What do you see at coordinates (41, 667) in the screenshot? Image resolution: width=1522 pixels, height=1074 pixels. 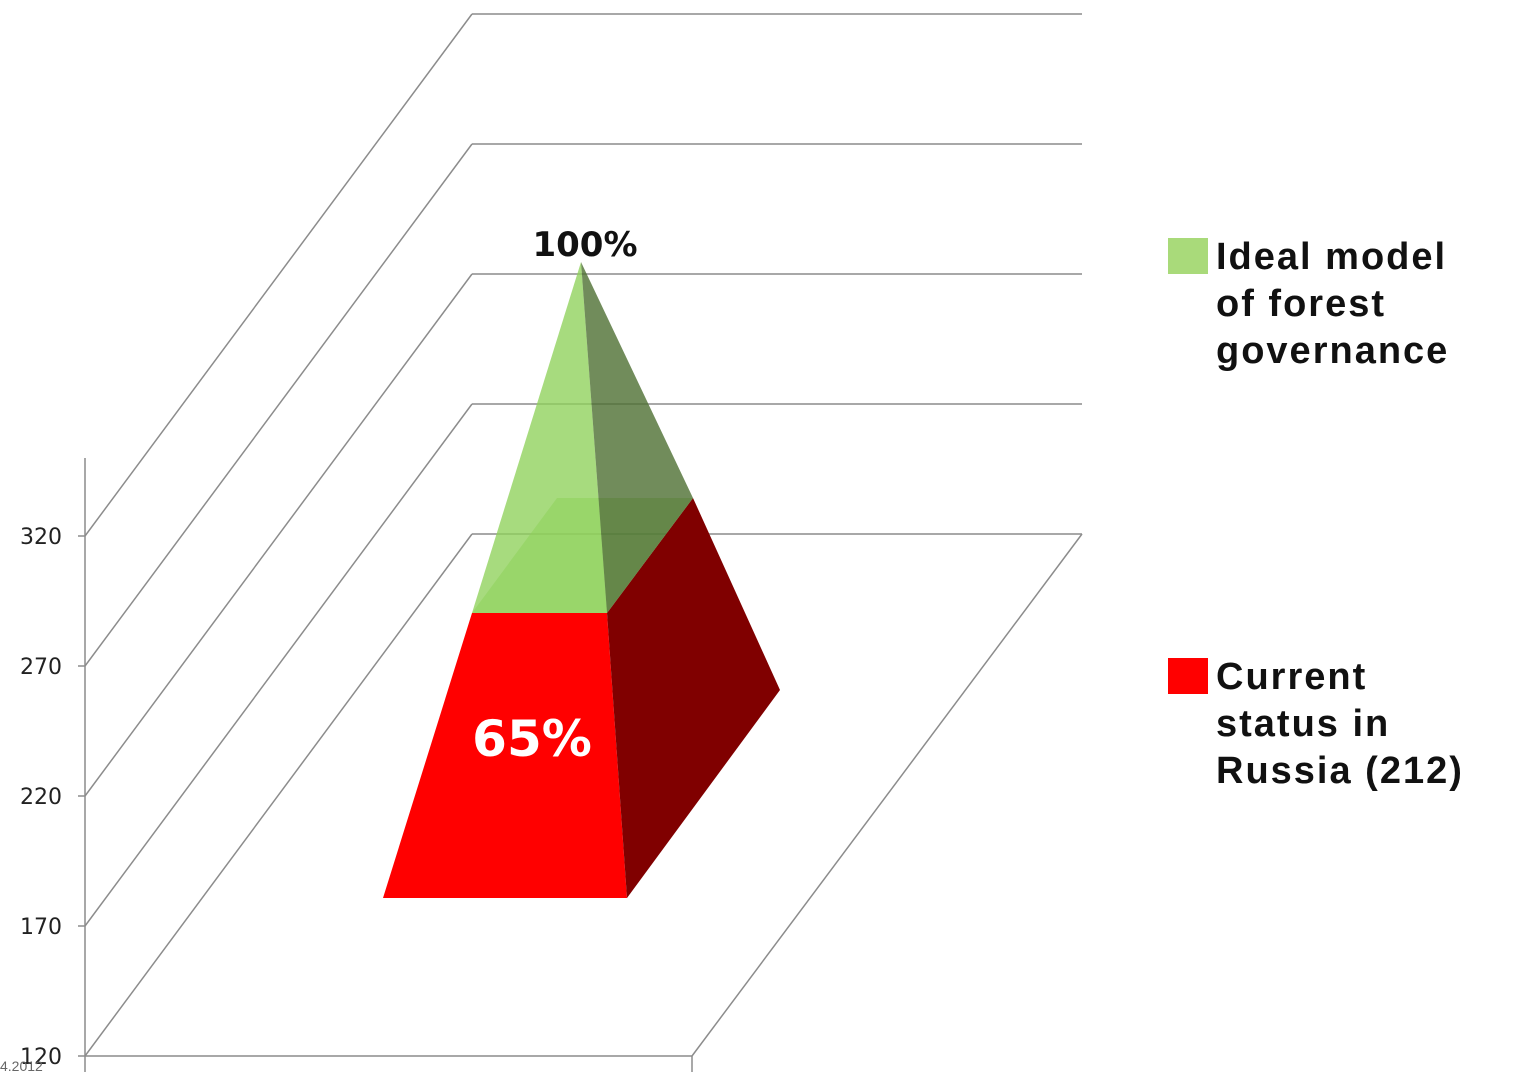 I see `y-tick-label-270: 270` at bounding box center [41, 667].